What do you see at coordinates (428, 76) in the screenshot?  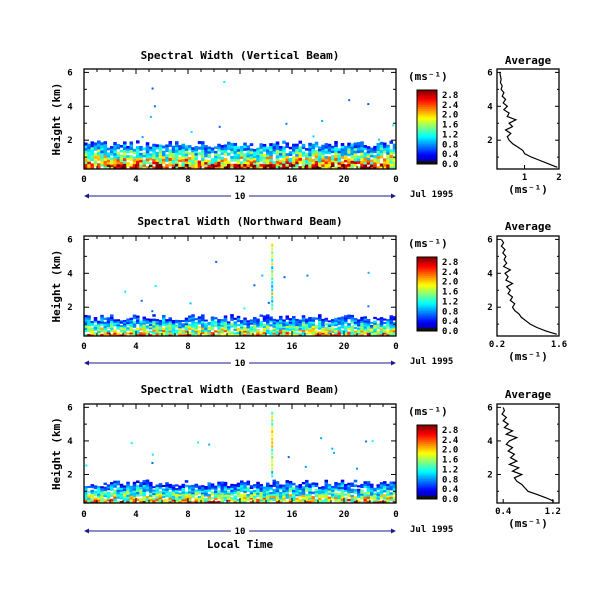 I see `colorbar-label: (ms⁻¹)` at bounding box center [428, 76].